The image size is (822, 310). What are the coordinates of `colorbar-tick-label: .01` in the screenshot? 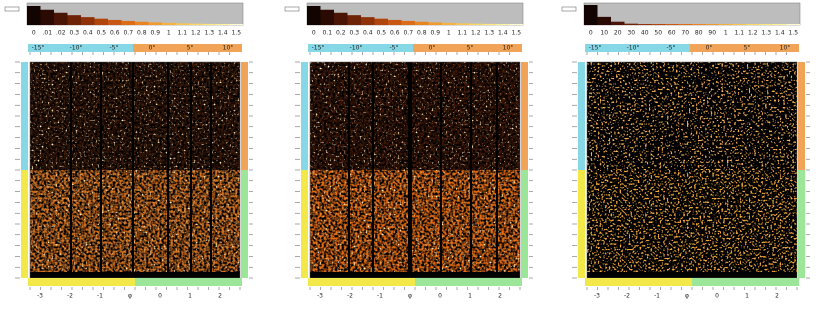 It's located at (47, 33).